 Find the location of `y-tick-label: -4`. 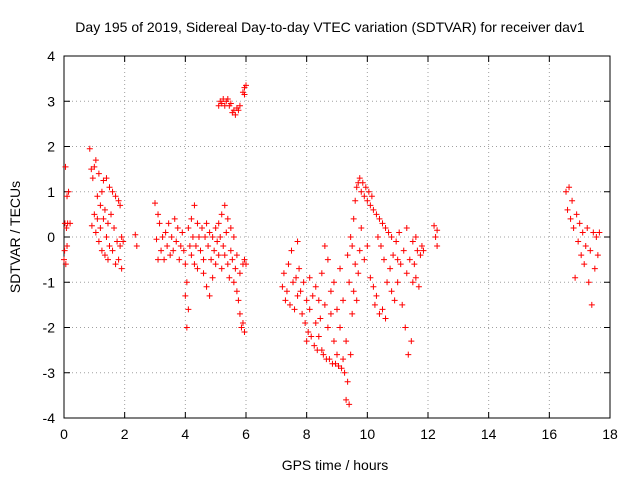

y-tick-label: -4 is located at coordinates (49, 418).